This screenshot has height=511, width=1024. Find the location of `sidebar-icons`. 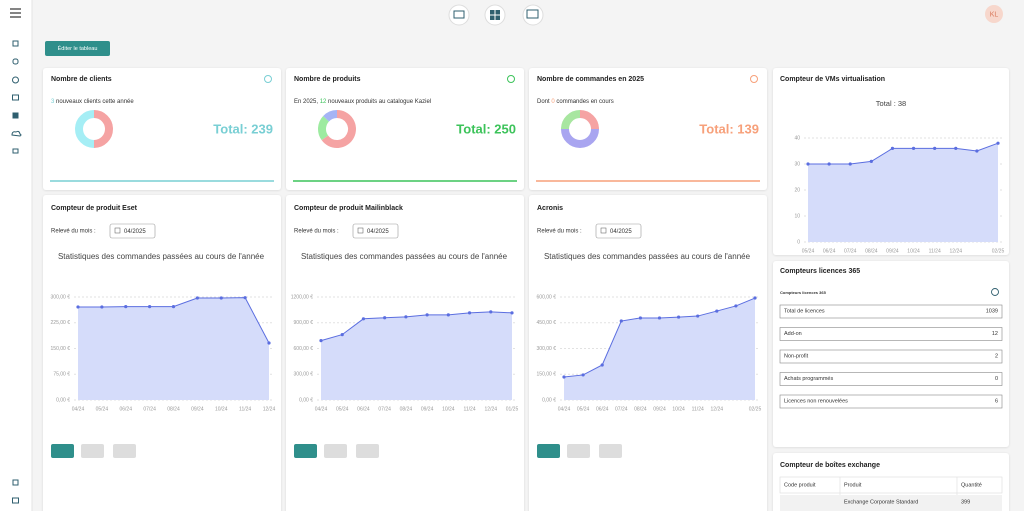

sidebar-icons is located at coordinates (16, 272).